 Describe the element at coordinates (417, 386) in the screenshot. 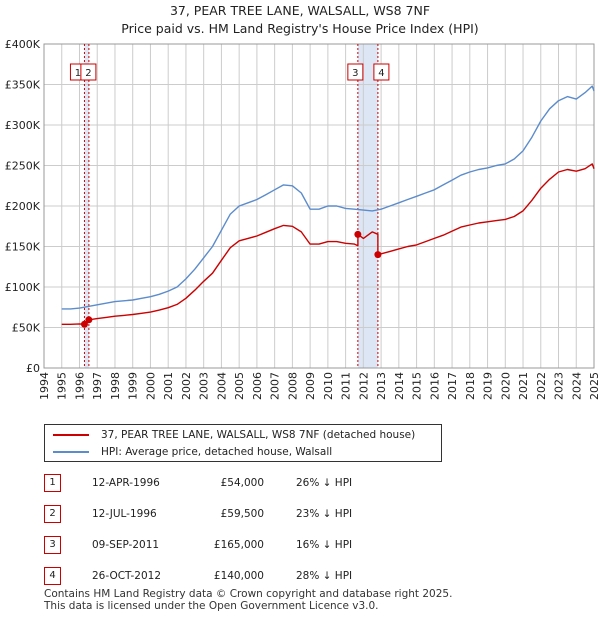

I see `x-tick-label: 2015` at that location.